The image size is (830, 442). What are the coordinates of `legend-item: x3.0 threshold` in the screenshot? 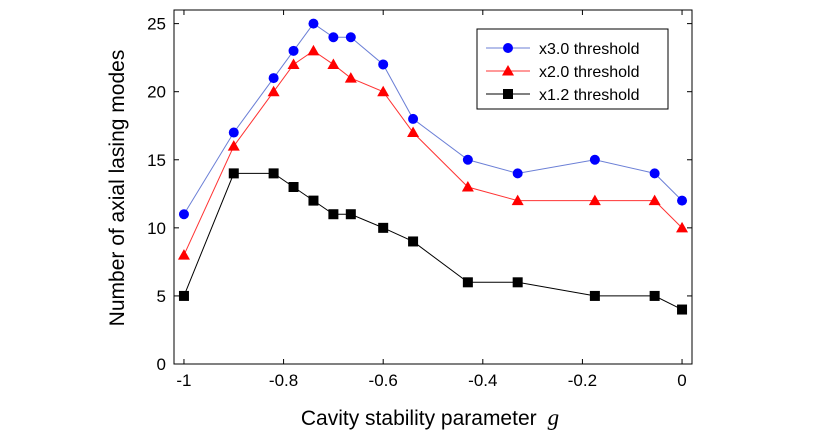 It's located at (563, 49).